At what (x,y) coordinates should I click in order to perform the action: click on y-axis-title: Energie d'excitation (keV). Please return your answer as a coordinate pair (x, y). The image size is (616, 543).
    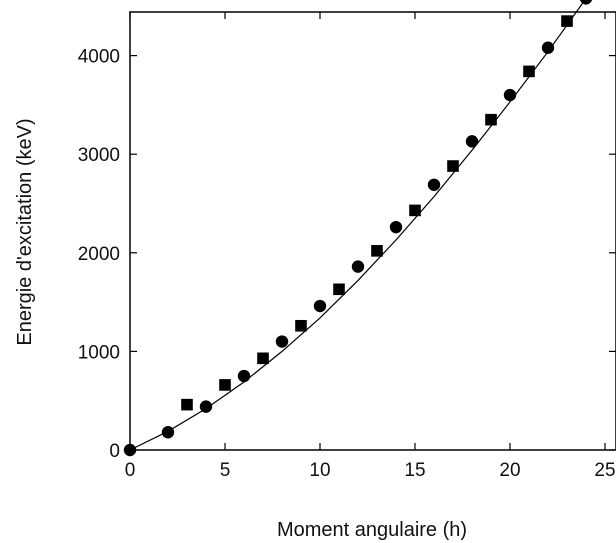
    Looking at the image, I should click on (25, 231).